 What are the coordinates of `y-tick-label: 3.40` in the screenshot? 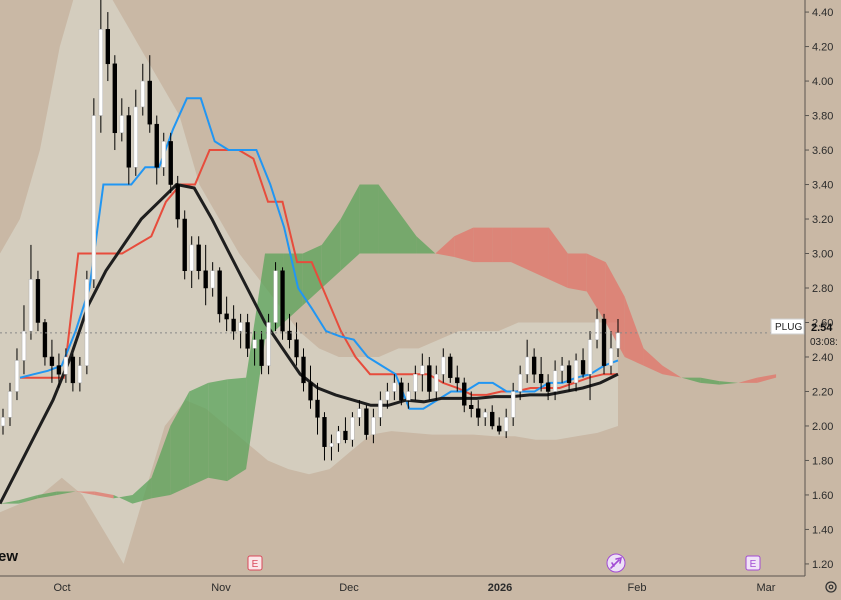 It's located at (822, 186).